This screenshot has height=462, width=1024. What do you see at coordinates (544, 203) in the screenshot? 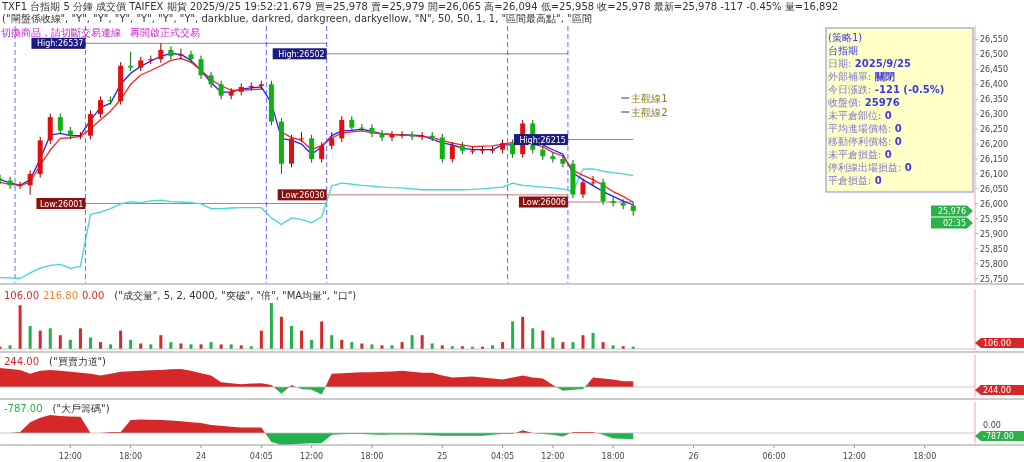
I see `ref-line-label: Low:26006` at bounding box center [544, 203].